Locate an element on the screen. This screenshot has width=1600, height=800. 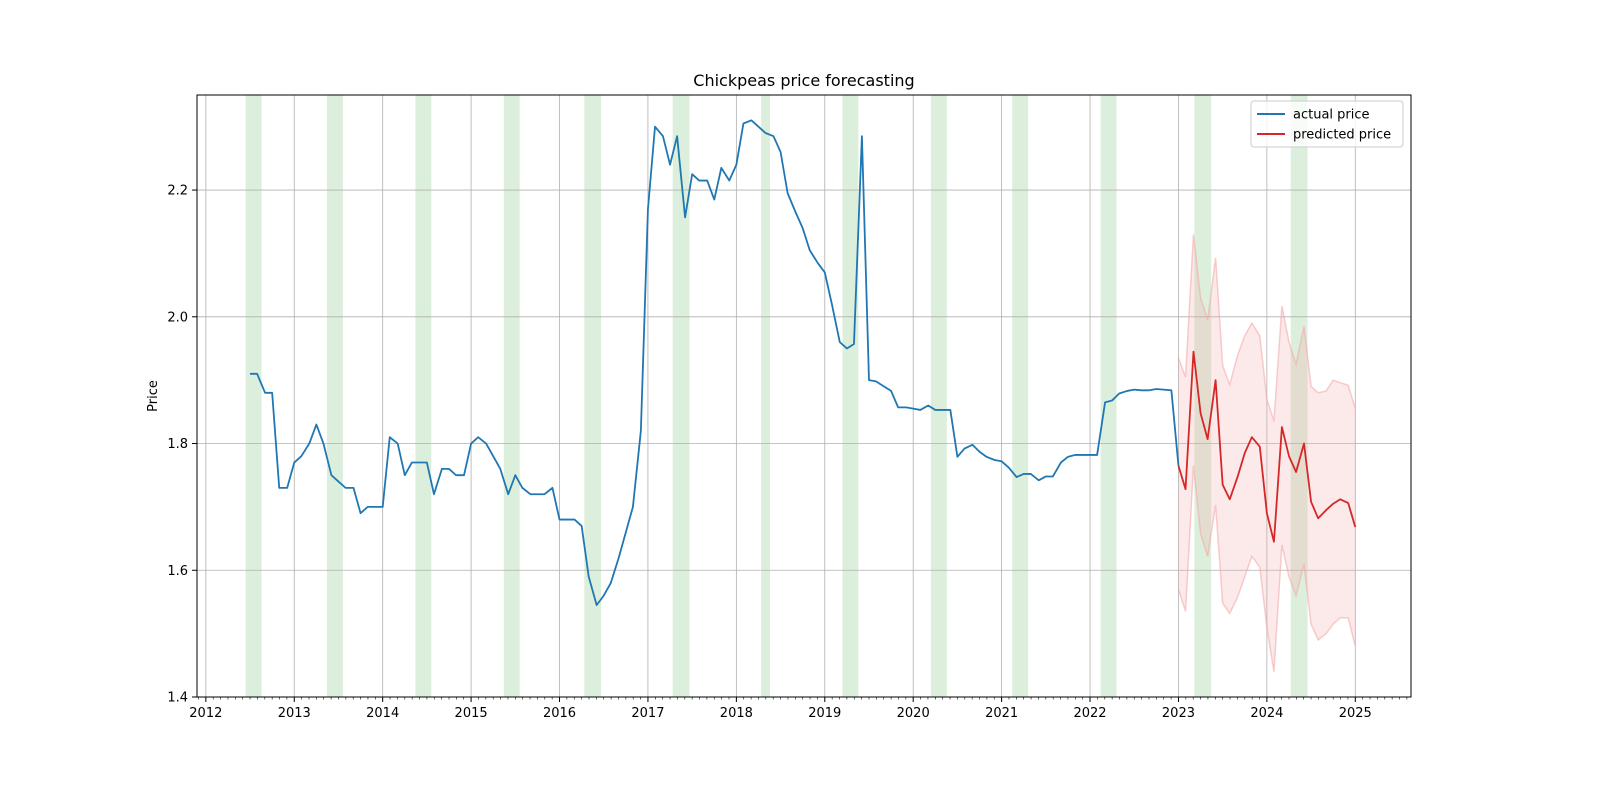
legend: actual price predicted price is located at coordinates (1327, 124).